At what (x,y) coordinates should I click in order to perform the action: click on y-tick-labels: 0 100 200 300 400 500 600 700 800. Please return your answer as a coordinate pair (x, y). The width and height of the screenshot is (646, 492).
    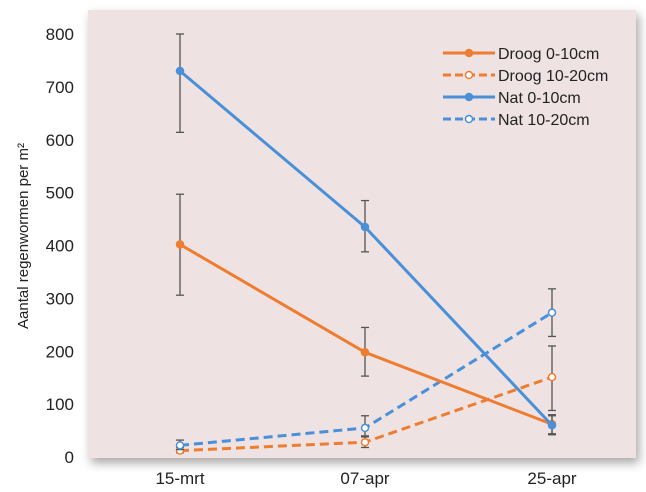
    Looking at the image, I should click on (60, 246).